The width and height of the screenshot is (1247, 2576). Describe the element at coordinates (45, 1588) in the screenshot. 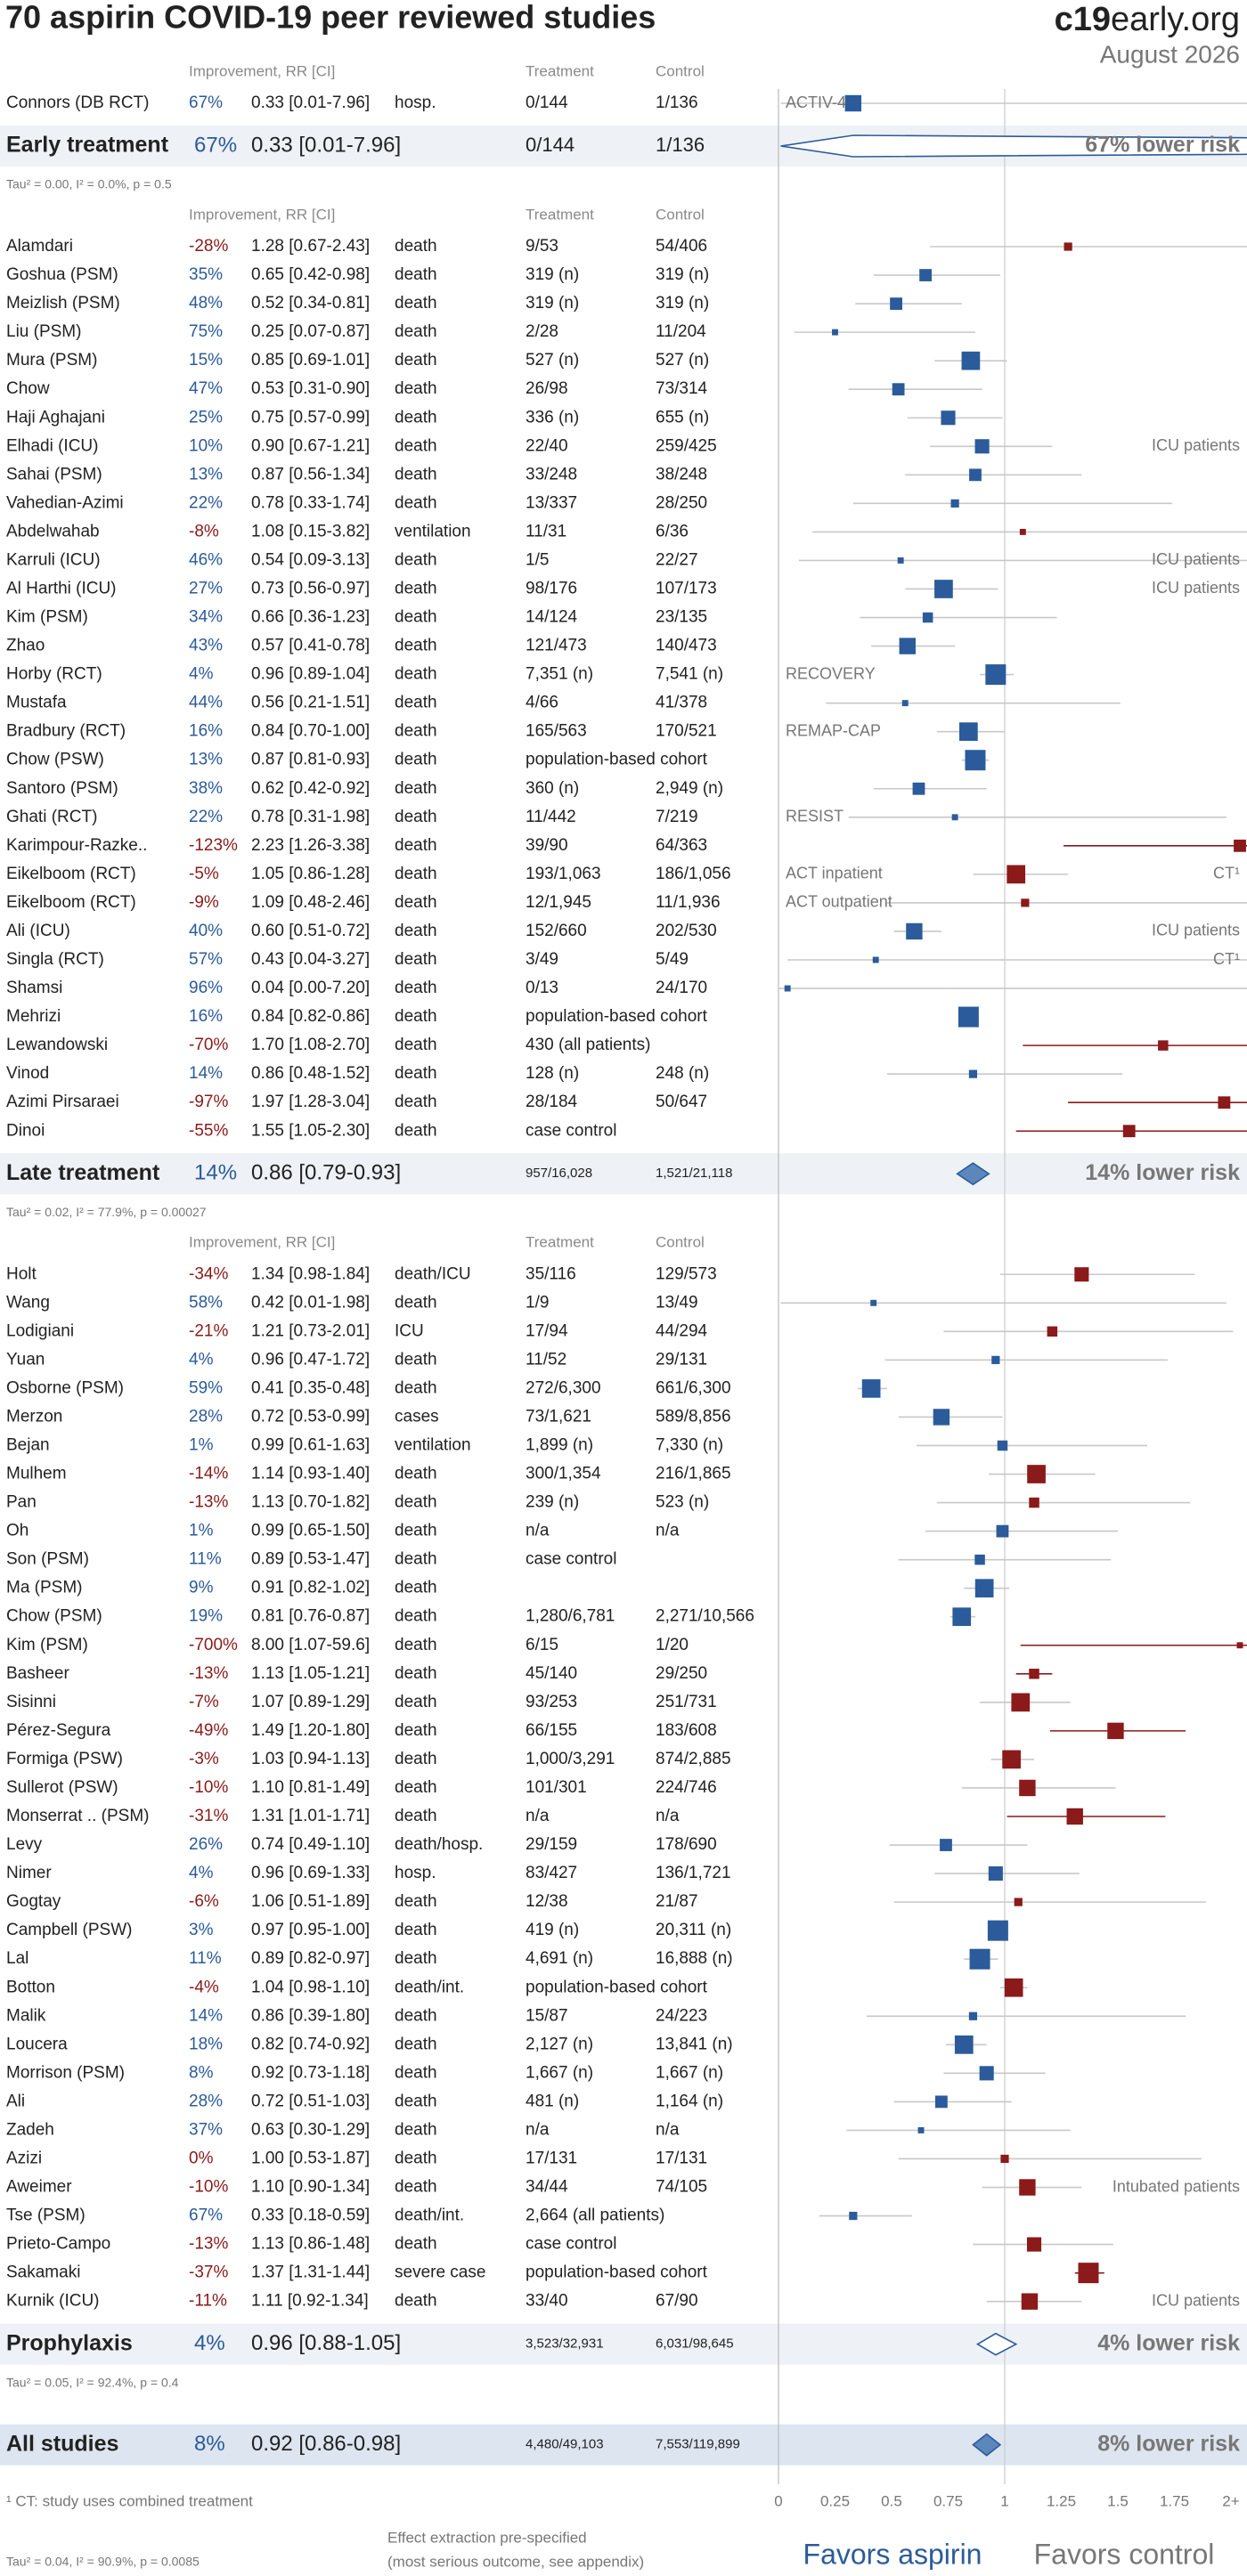

I see `study-name: Ma (PSM)` at that location.